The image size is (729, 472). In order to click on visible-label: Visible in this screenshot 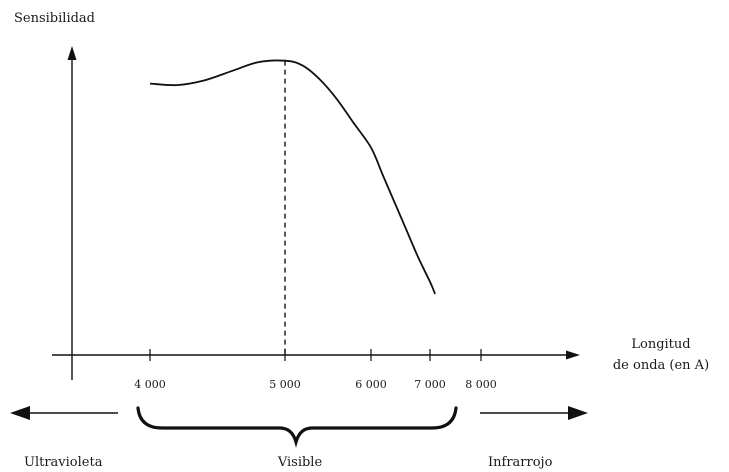, I will do `click(300, 462)`.